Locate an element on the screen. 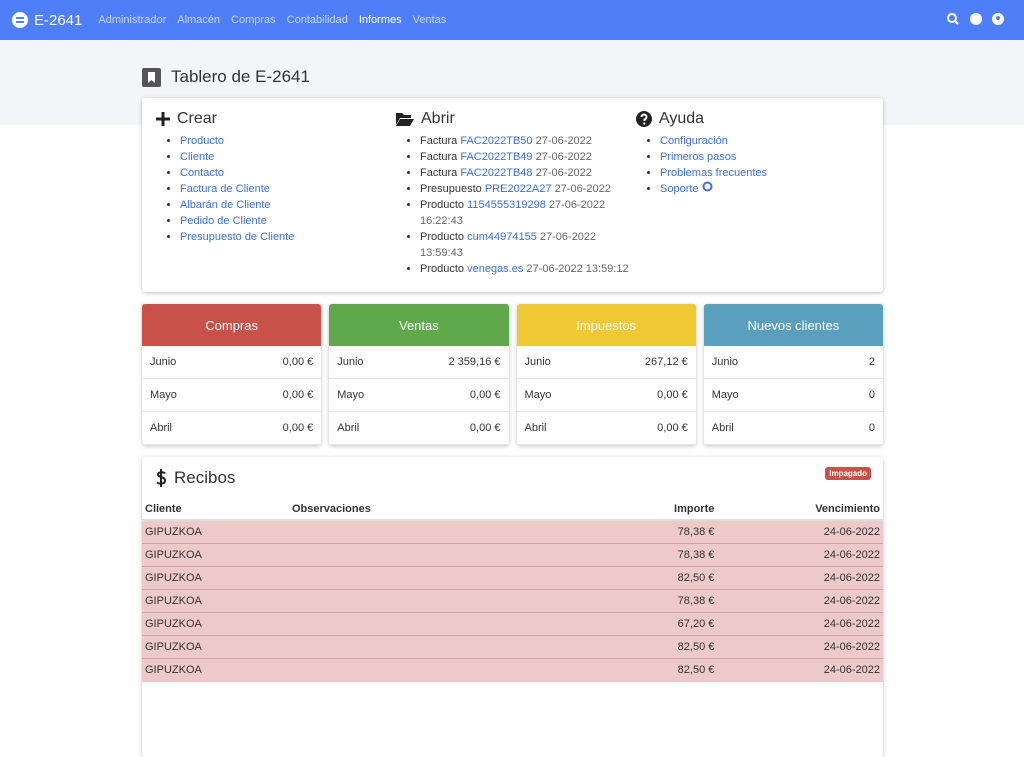 This screenshot has width=1024, height=757. doc-date: 27-06-2022 16:22:43 is located at coordinates (513, 213).